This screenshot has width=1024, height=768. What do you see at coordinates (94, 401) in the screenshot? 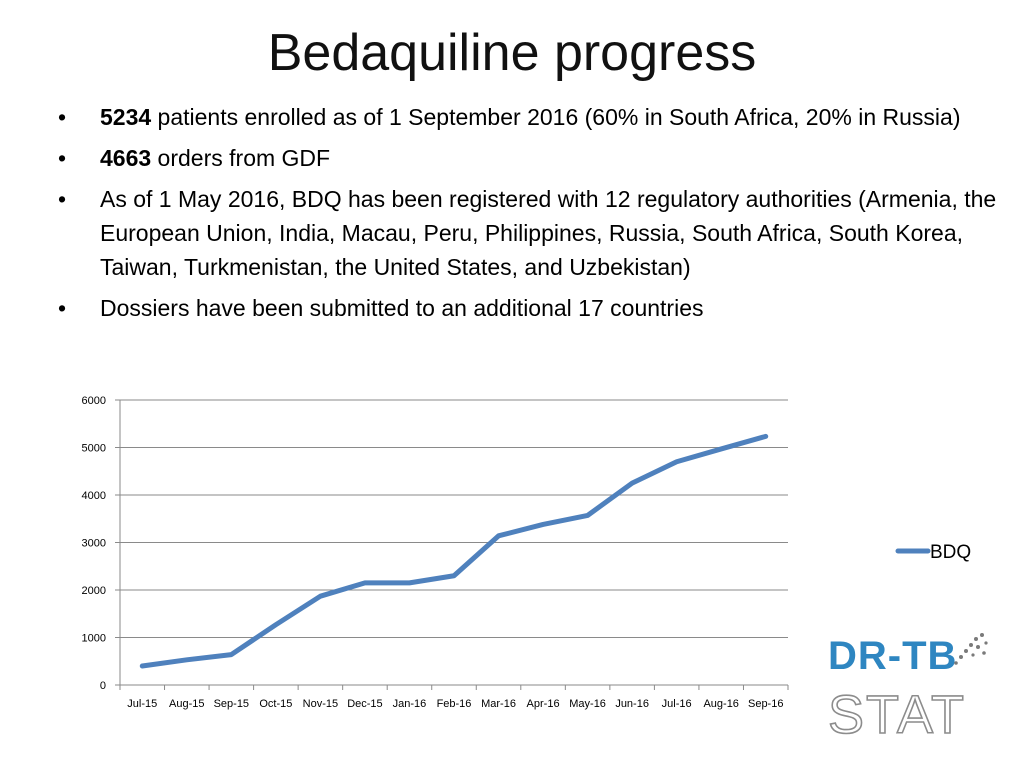
I see `y-tick-label: 6000` at bounding box center [94, 401].